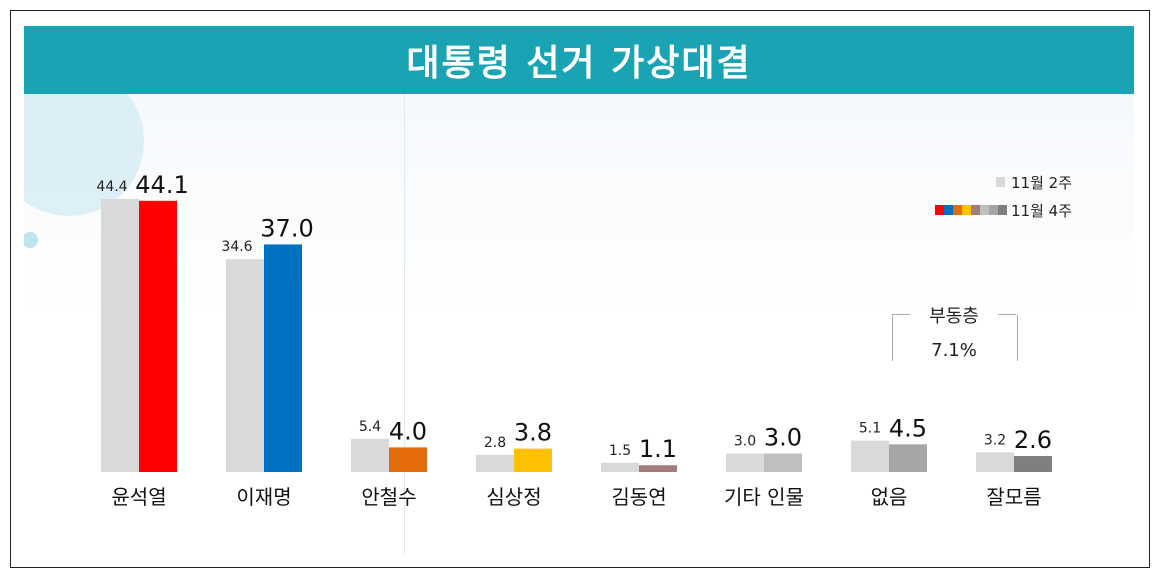  Describe the element at coordinates (111, 187) in the screenshot. I see `data-label-previous: 44.4` at that location.